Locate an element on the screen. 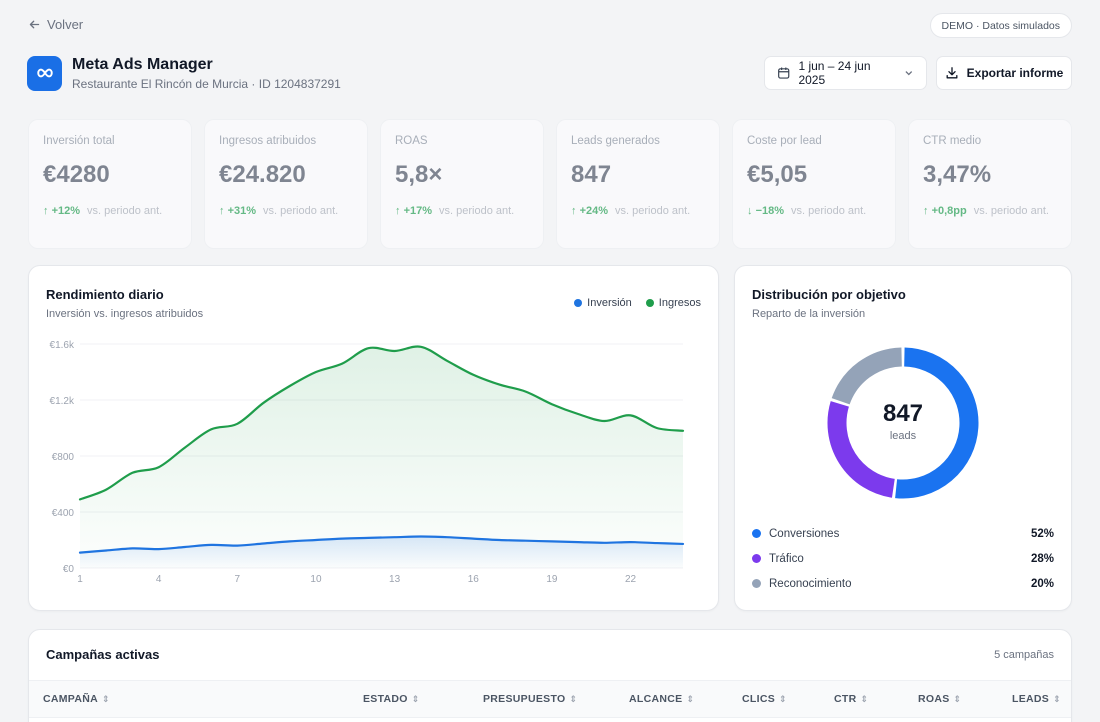  donut-center-label: leads is located at coordinates (903, 436).